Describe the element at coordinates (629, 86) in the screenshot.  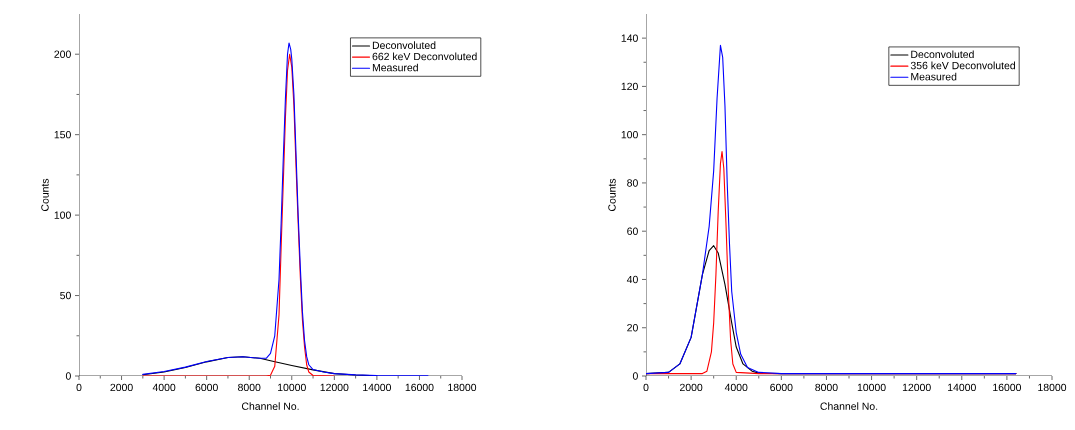
I see `y-tick-label: 120` at that location.